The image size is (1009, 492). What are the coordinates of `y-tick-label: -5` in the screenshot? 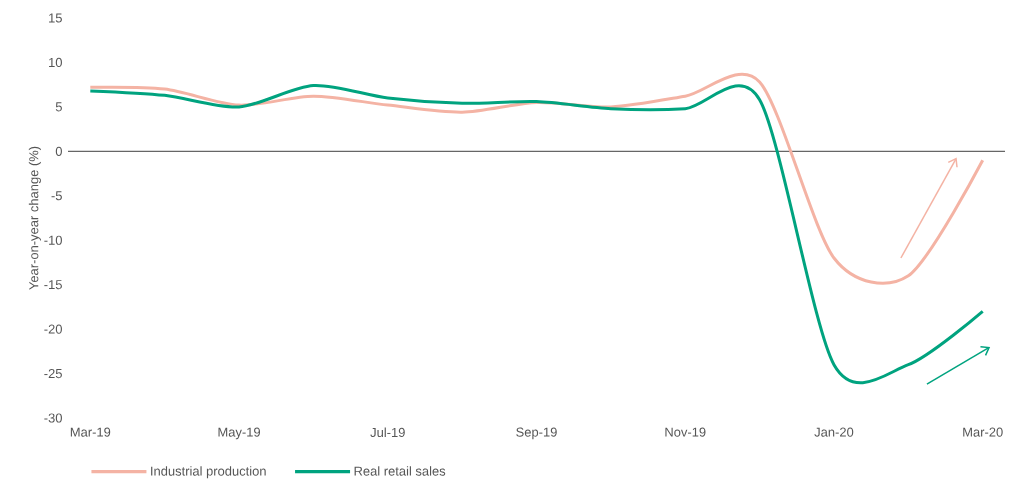 It's located at (56, 196).